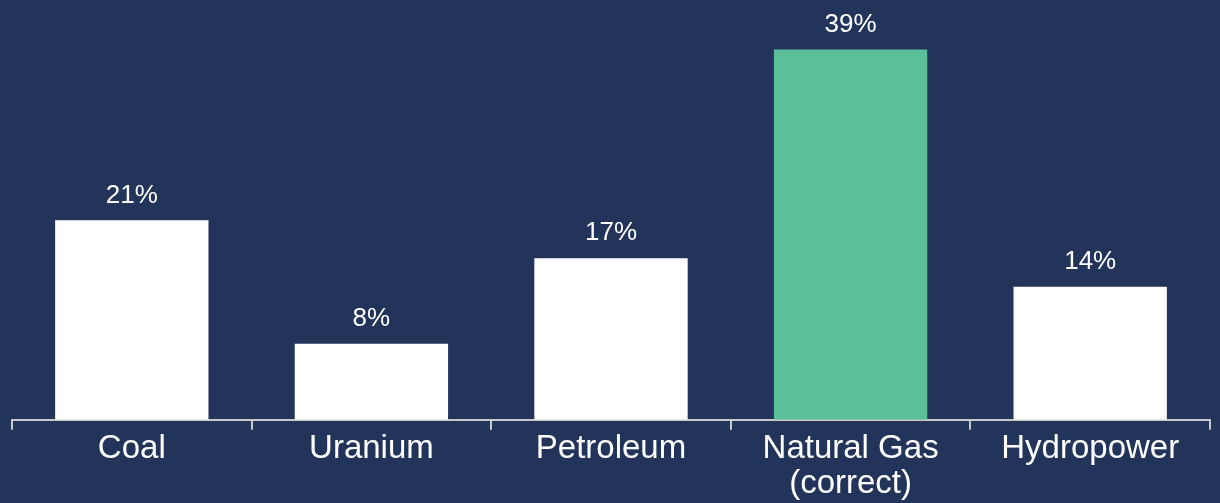 The height and width of the screenshot is (503, 1220). I want to click on data-label: 21%, so click(131, 193).